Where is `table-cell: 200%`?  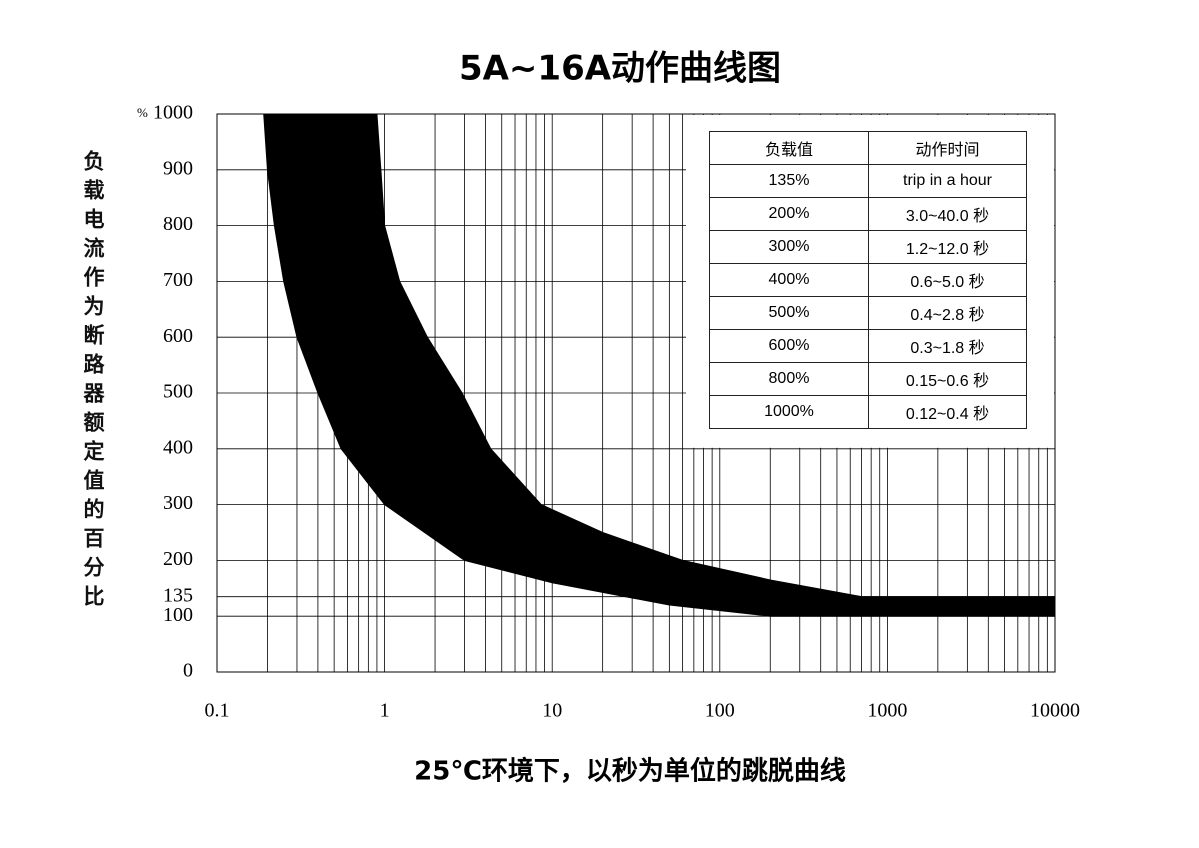 table-cell: 200% is located at coordinates (789, 214).